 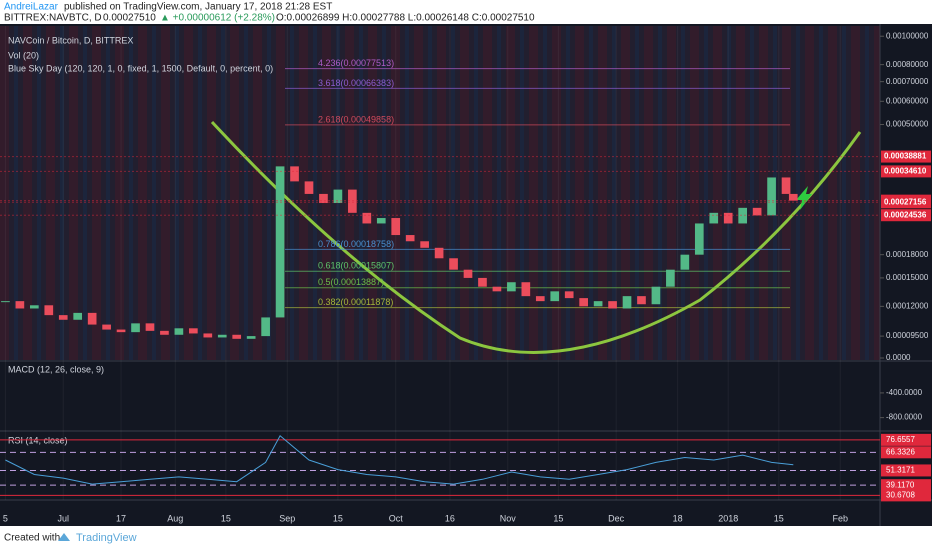 I want to click on macd-title: MACD (12, 26, close, 9), so click(x=56, y=369).